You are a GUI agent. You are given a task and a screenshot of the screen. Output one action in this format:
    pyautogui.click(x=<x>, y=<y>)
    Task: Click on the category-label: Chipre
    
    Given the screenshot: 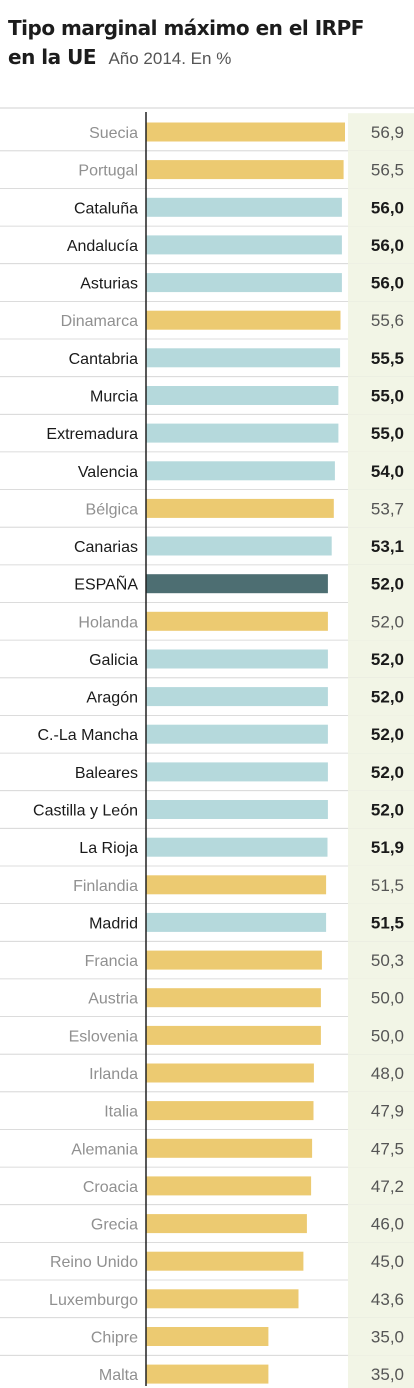 What is the action you would take?
    pyautogui.click(x=114, y=1338)
    